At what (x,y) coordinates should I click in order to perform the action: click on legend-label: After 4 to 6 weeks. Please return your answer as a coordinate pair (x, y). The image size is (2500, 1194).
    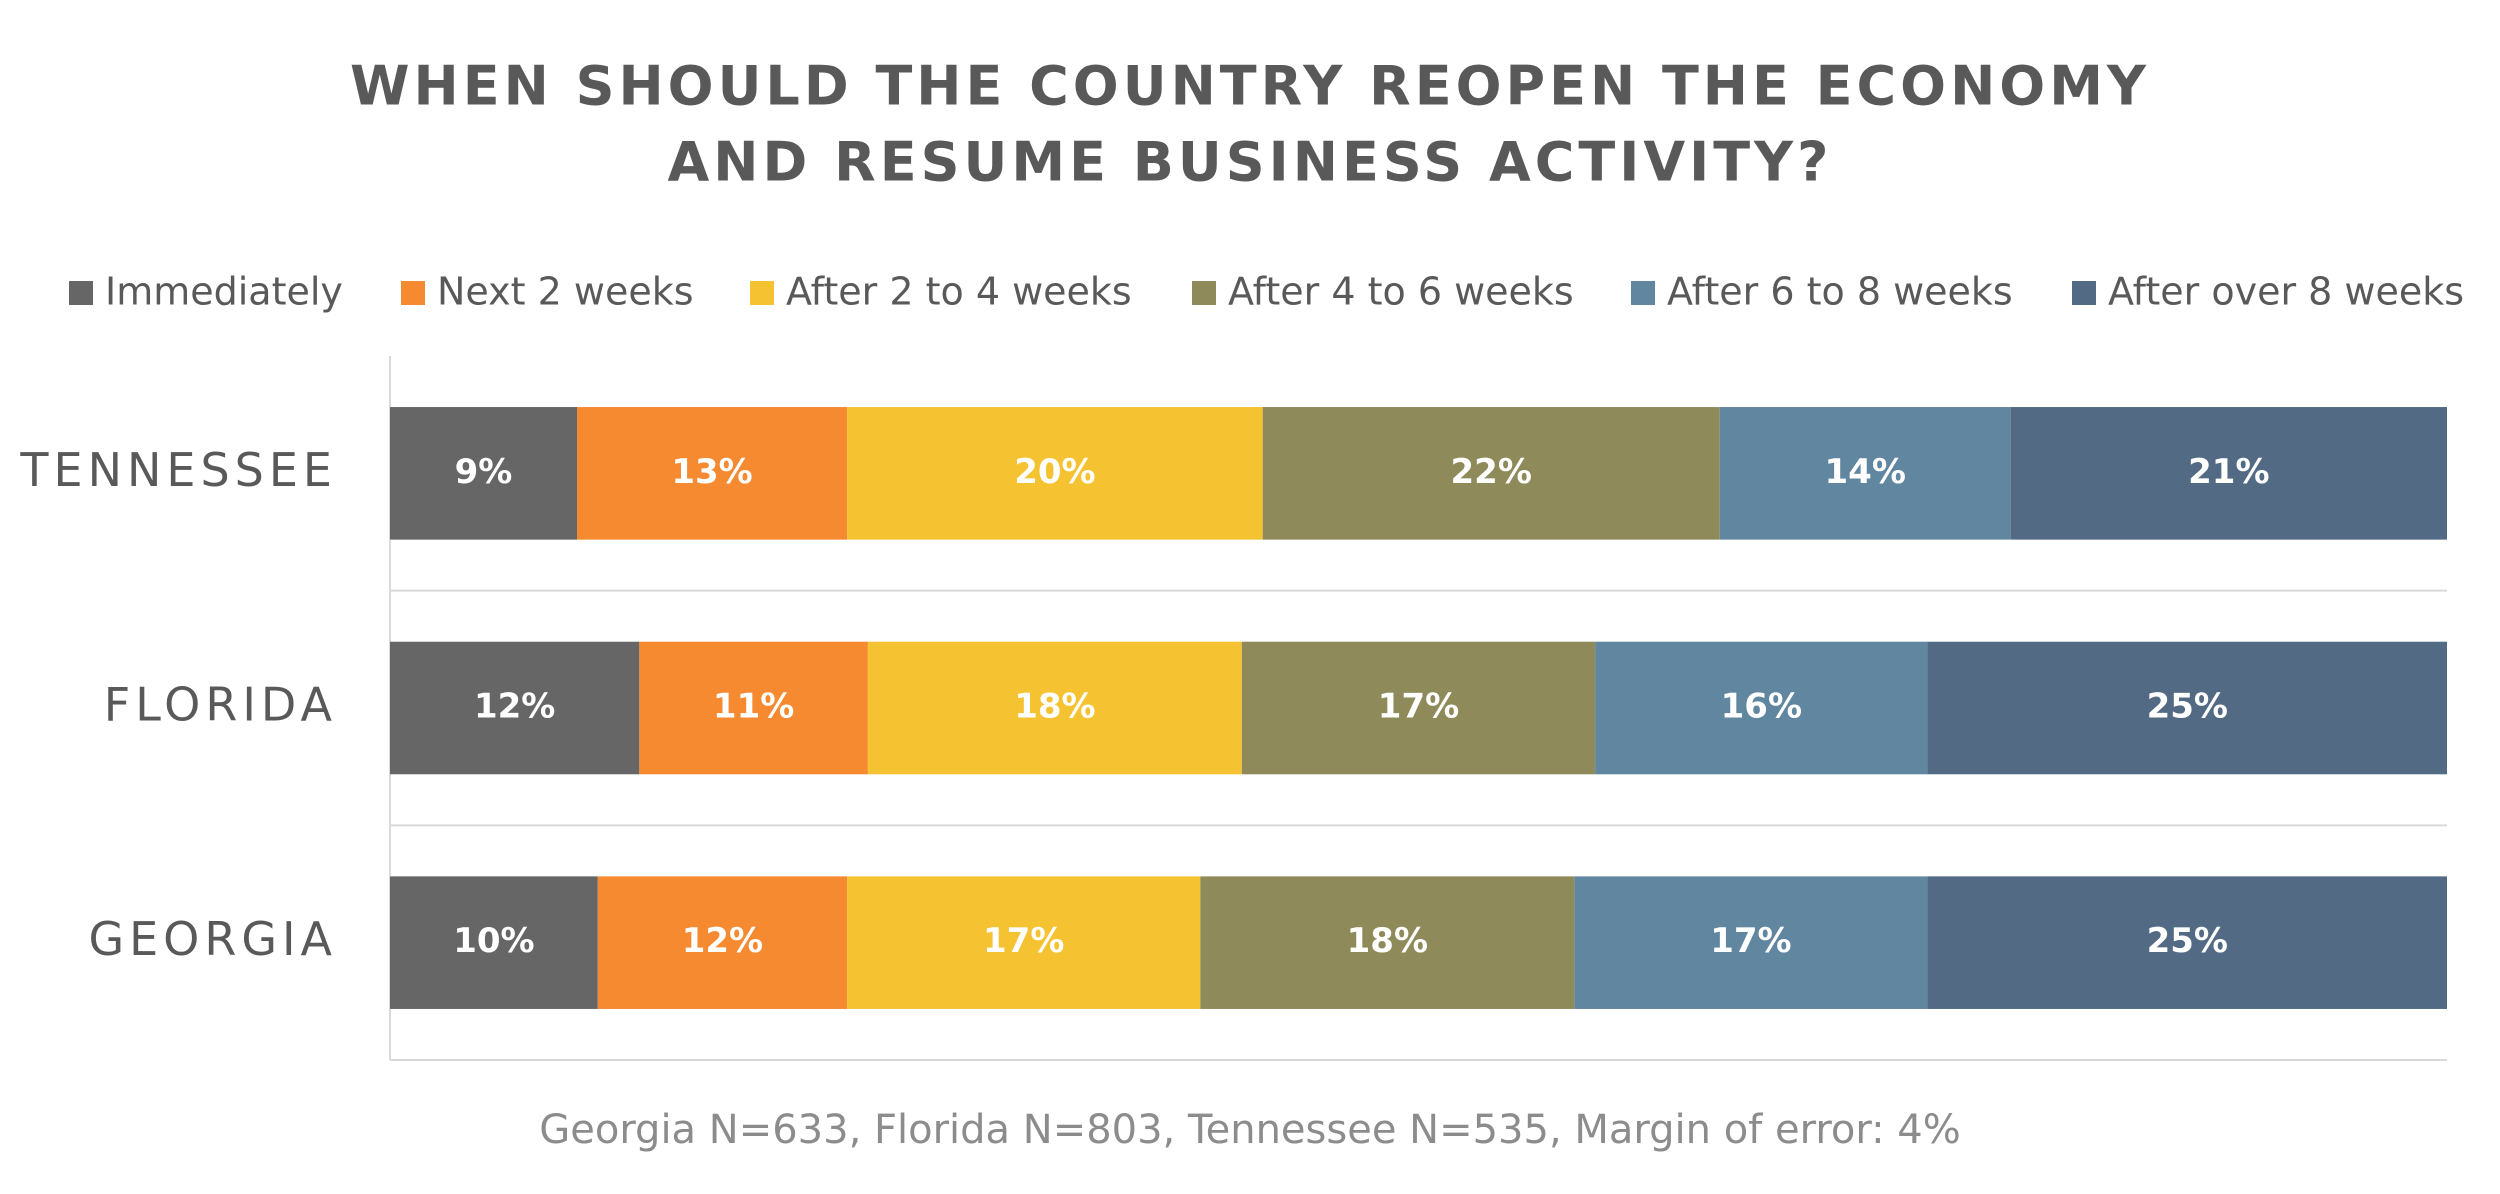
    Looking at the image, I should click on (1401, 292).